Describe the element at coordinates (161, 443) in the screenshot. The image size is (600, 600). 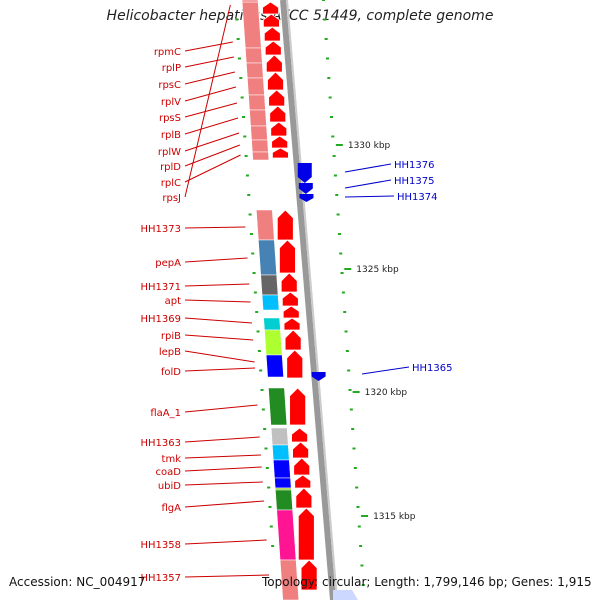
I see `left-gene-label: HH1363` at that location.